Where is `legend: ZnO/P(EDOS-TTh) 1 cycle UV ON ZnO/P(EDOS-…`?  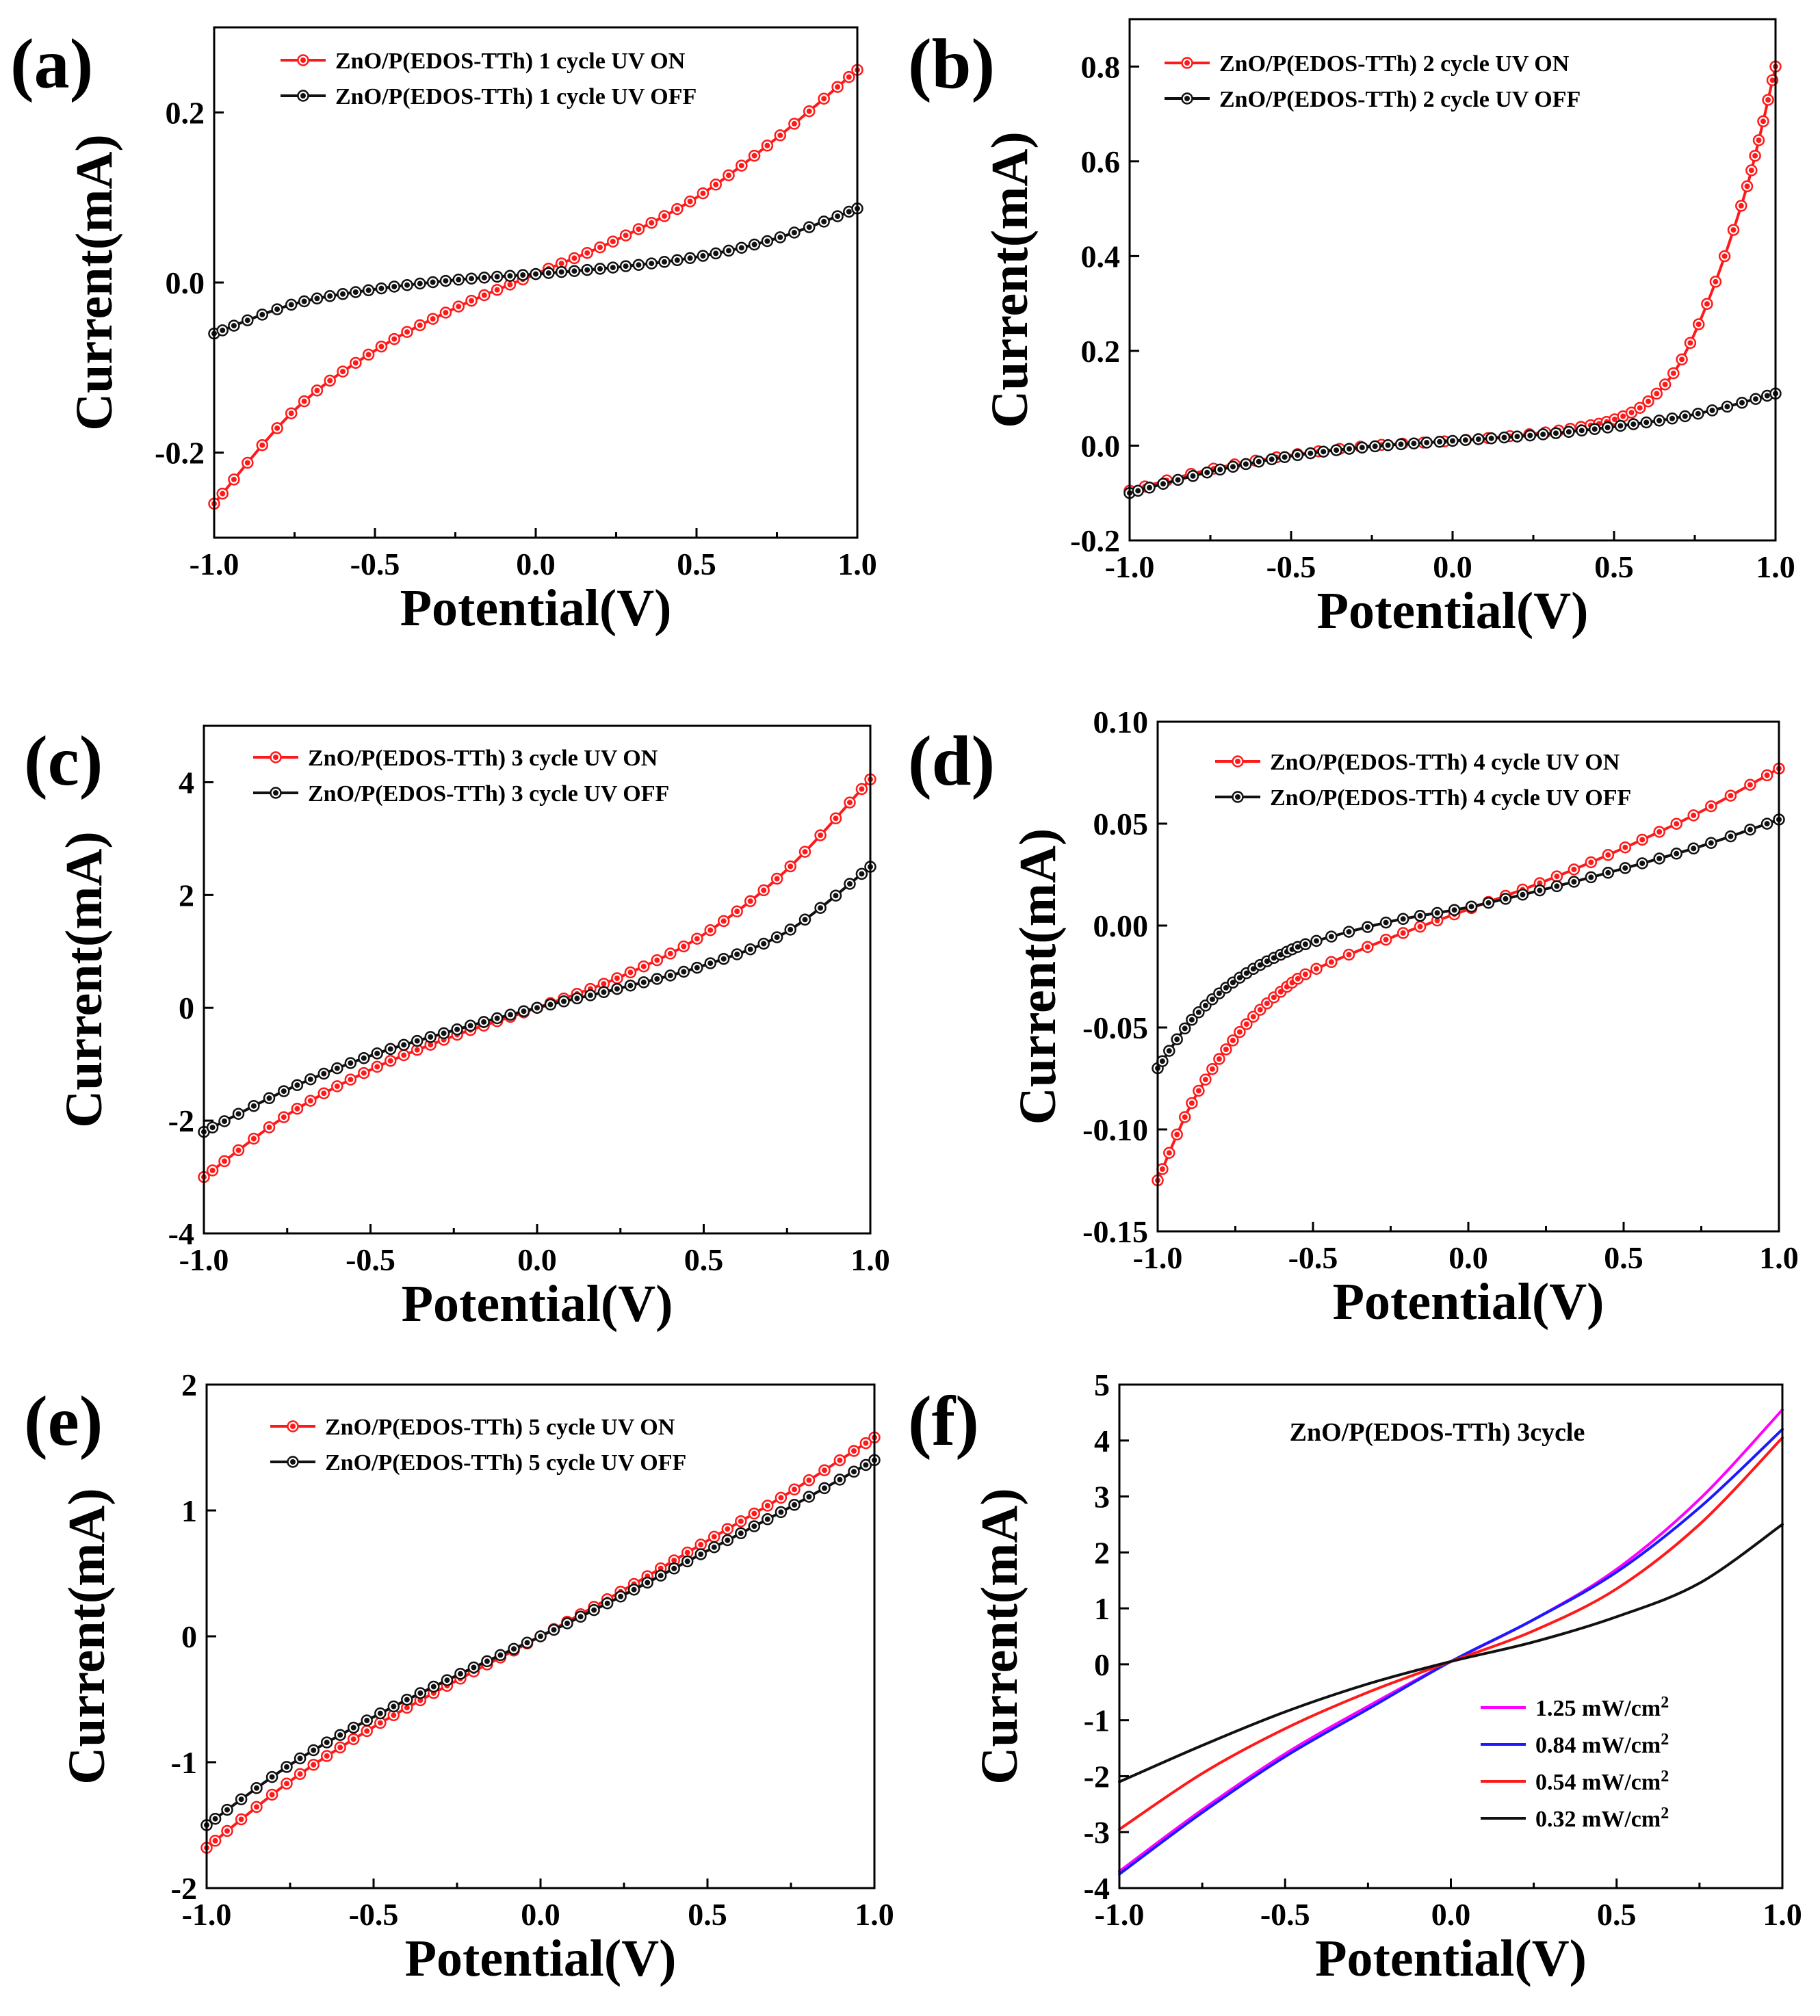
legend: ZnO/P(EDOS-TTh) 1 cycle UV ON ZnO/P(EDOS-… is located at coordinates (489, 79).